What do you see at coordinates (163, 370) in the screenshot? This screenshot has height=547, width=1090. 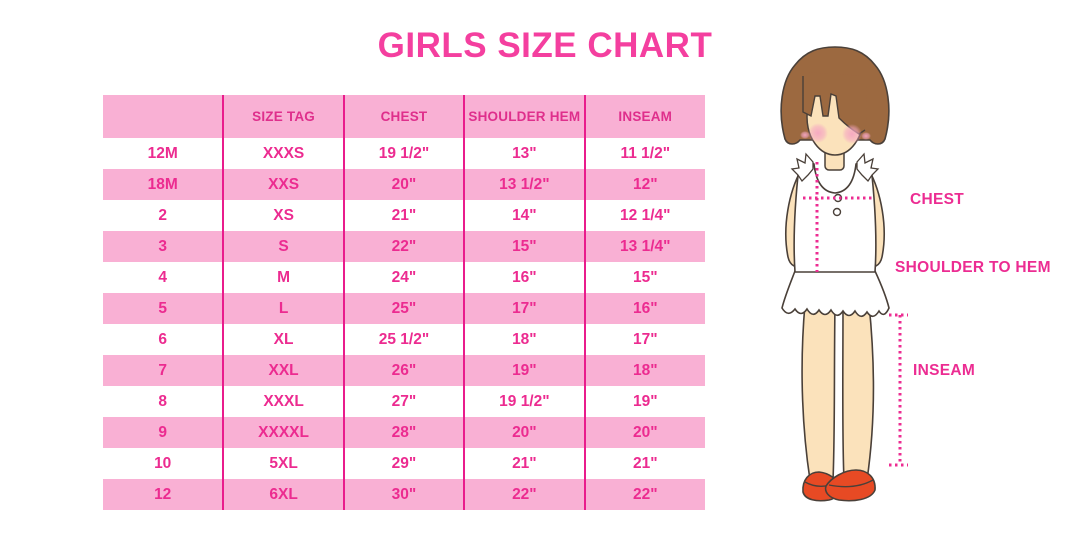 I see `table-cell: 7` at bounding box center [163, 370].